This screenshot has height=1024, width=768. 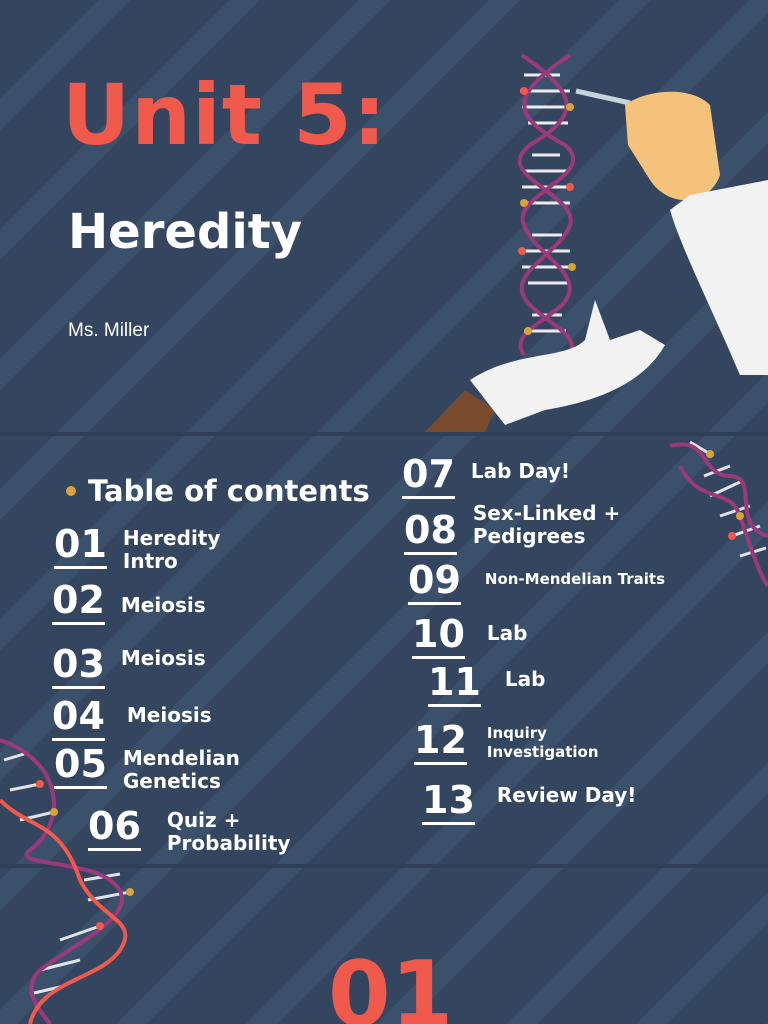 I want to click on toc-entry-05: 05 Mendelian Genetics, so click(x=147, y=768).